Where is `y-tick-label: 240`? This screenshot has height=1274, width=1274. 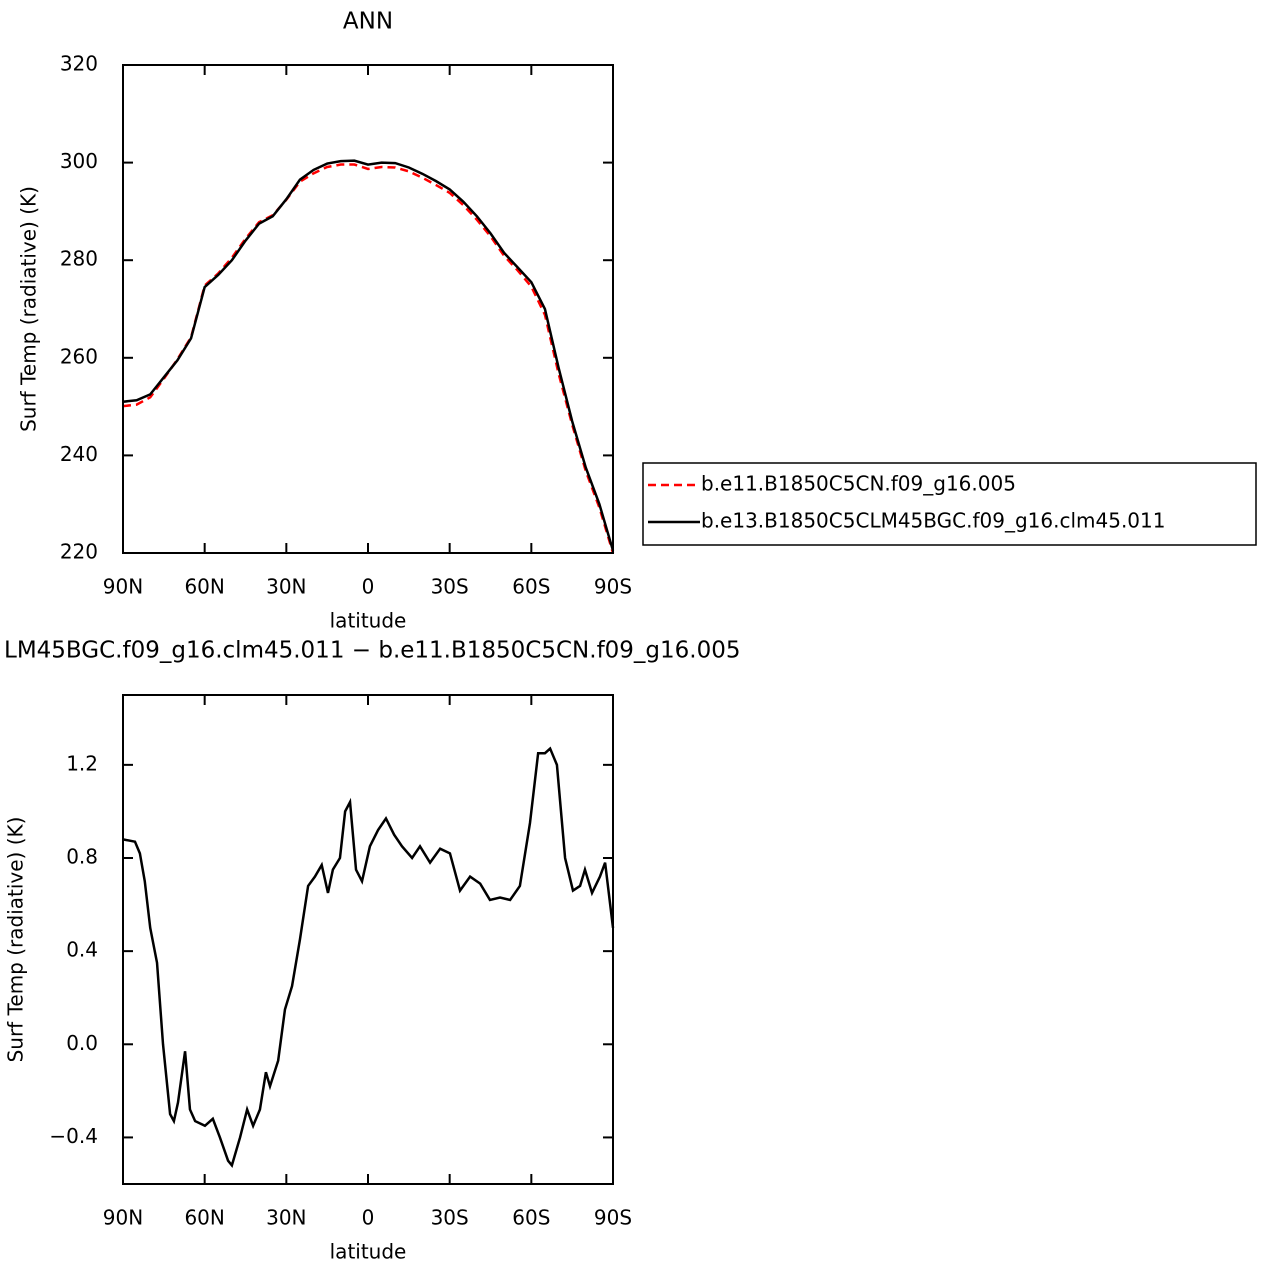
y-tick-label: 240 is located at coordinates (79, 454).